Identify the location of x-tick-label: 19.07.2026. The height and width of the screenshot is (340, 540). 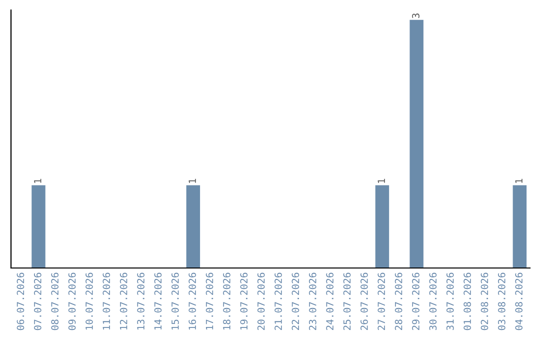
(244, 301).